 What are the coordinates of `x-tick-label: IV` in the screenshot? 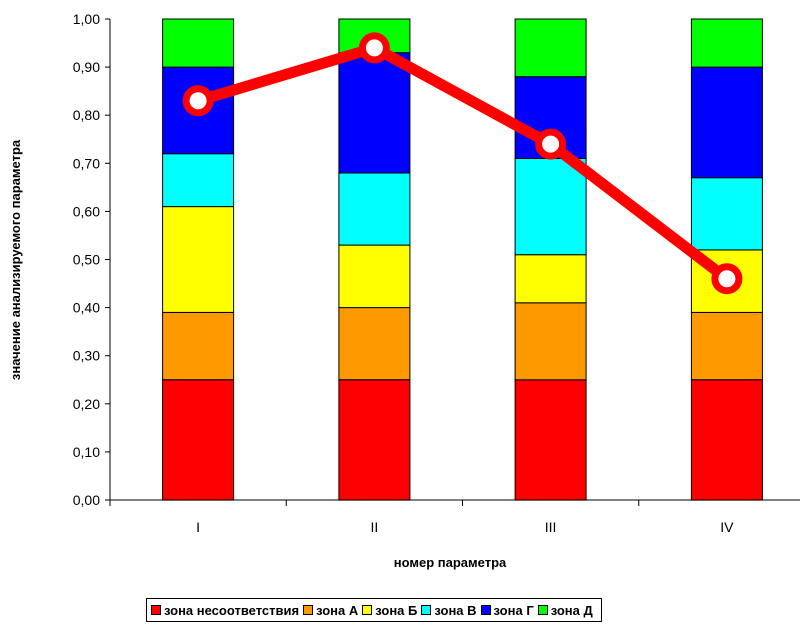 It's located at (727, 527).